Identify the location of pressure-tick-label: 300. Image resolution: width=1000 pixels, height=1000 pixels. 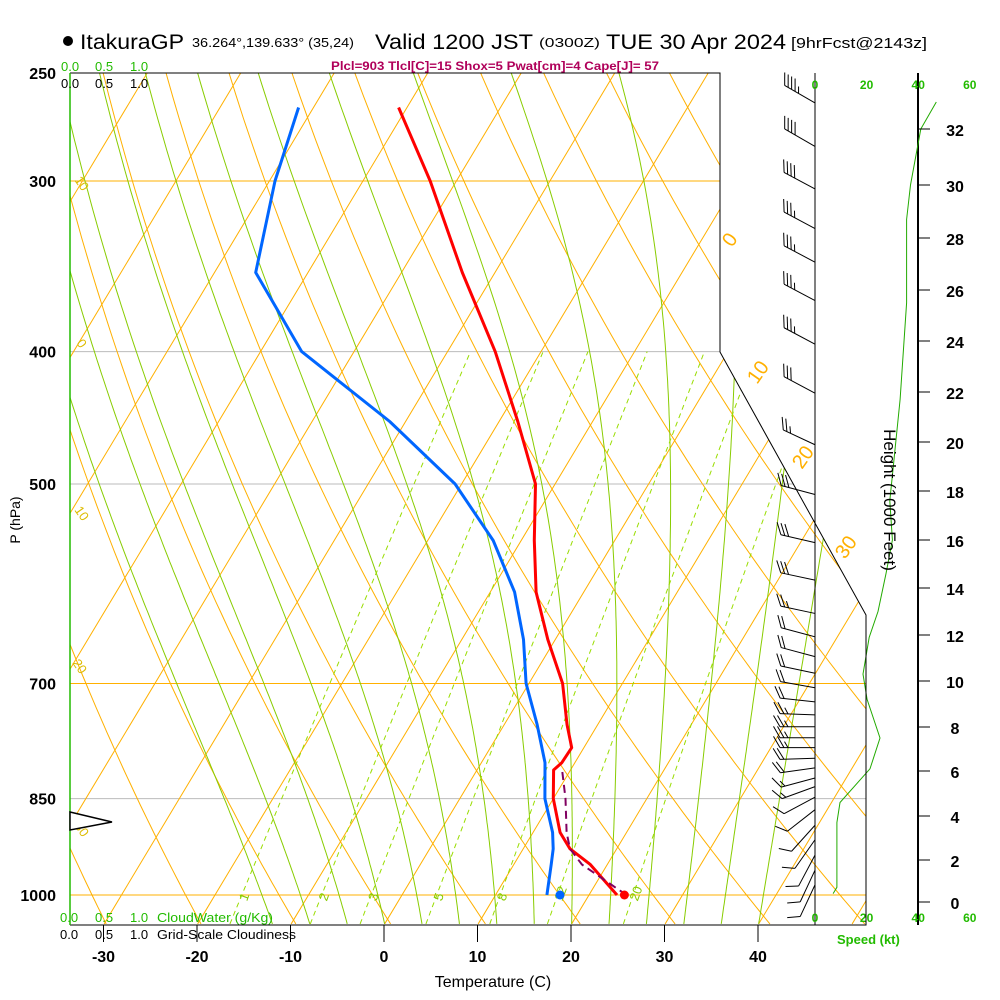
(42, 182).